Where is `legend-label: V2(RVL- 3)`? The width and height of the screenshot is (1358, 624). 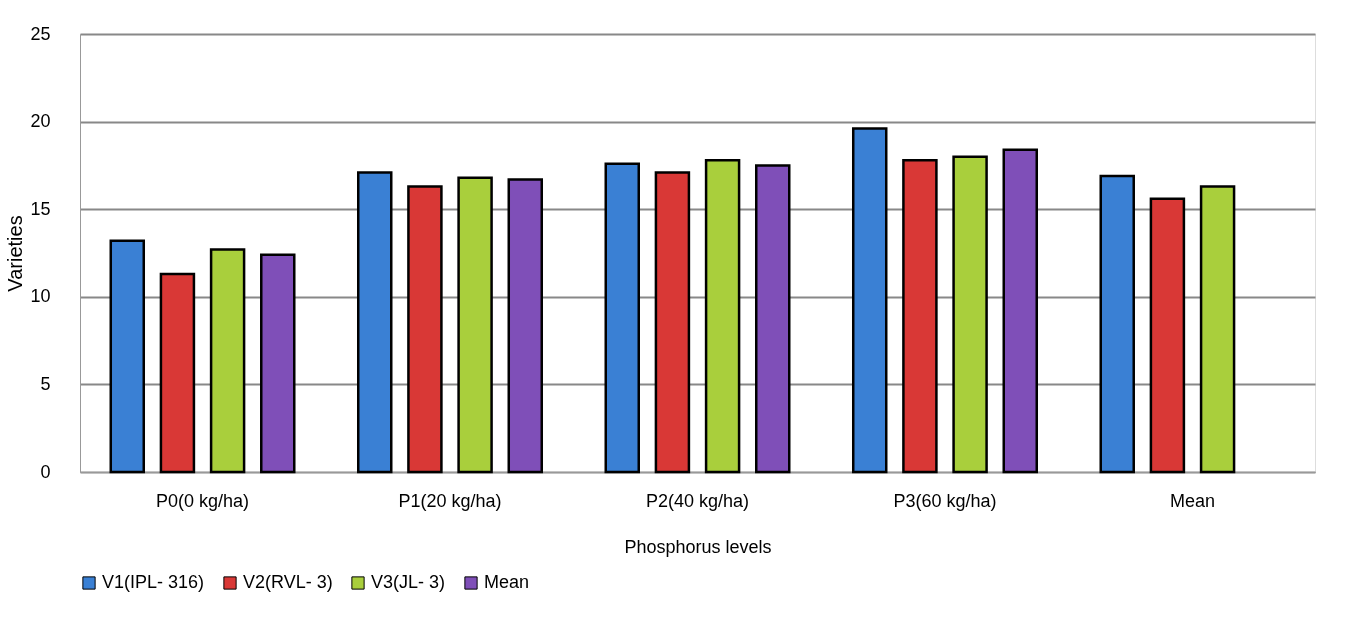
legend-label: V2(RVL- 3) is located at coordinates (288, 582).